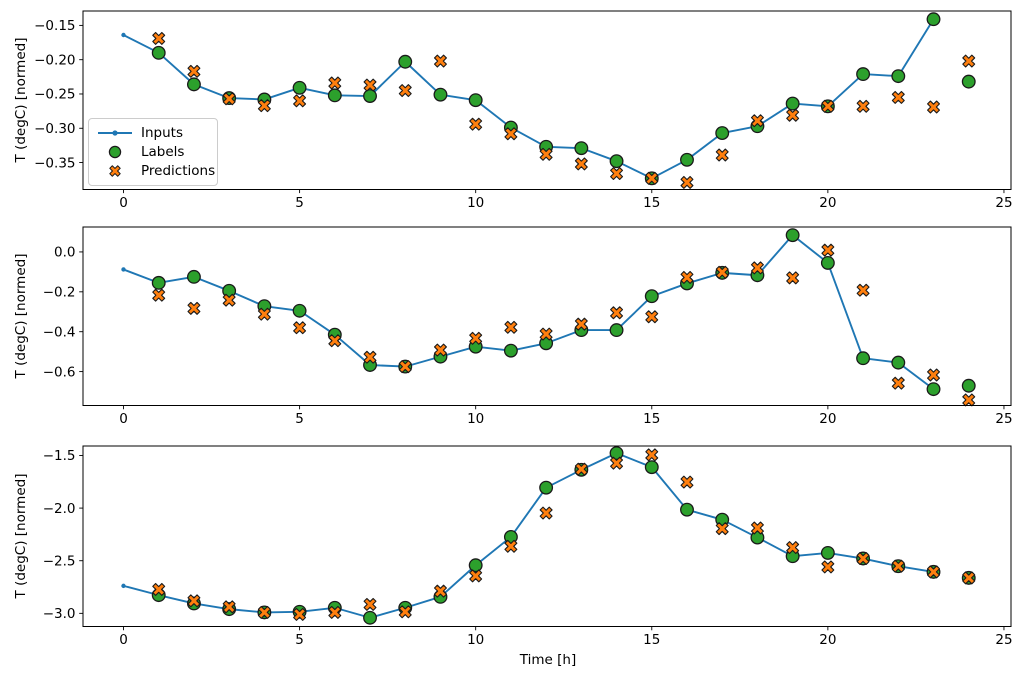  What do you see at coordinates (21, 316) in the screenshot?
I see `y-axis-label-subplot-2: T (degC) [normed]` at bounding box center [21, 316].